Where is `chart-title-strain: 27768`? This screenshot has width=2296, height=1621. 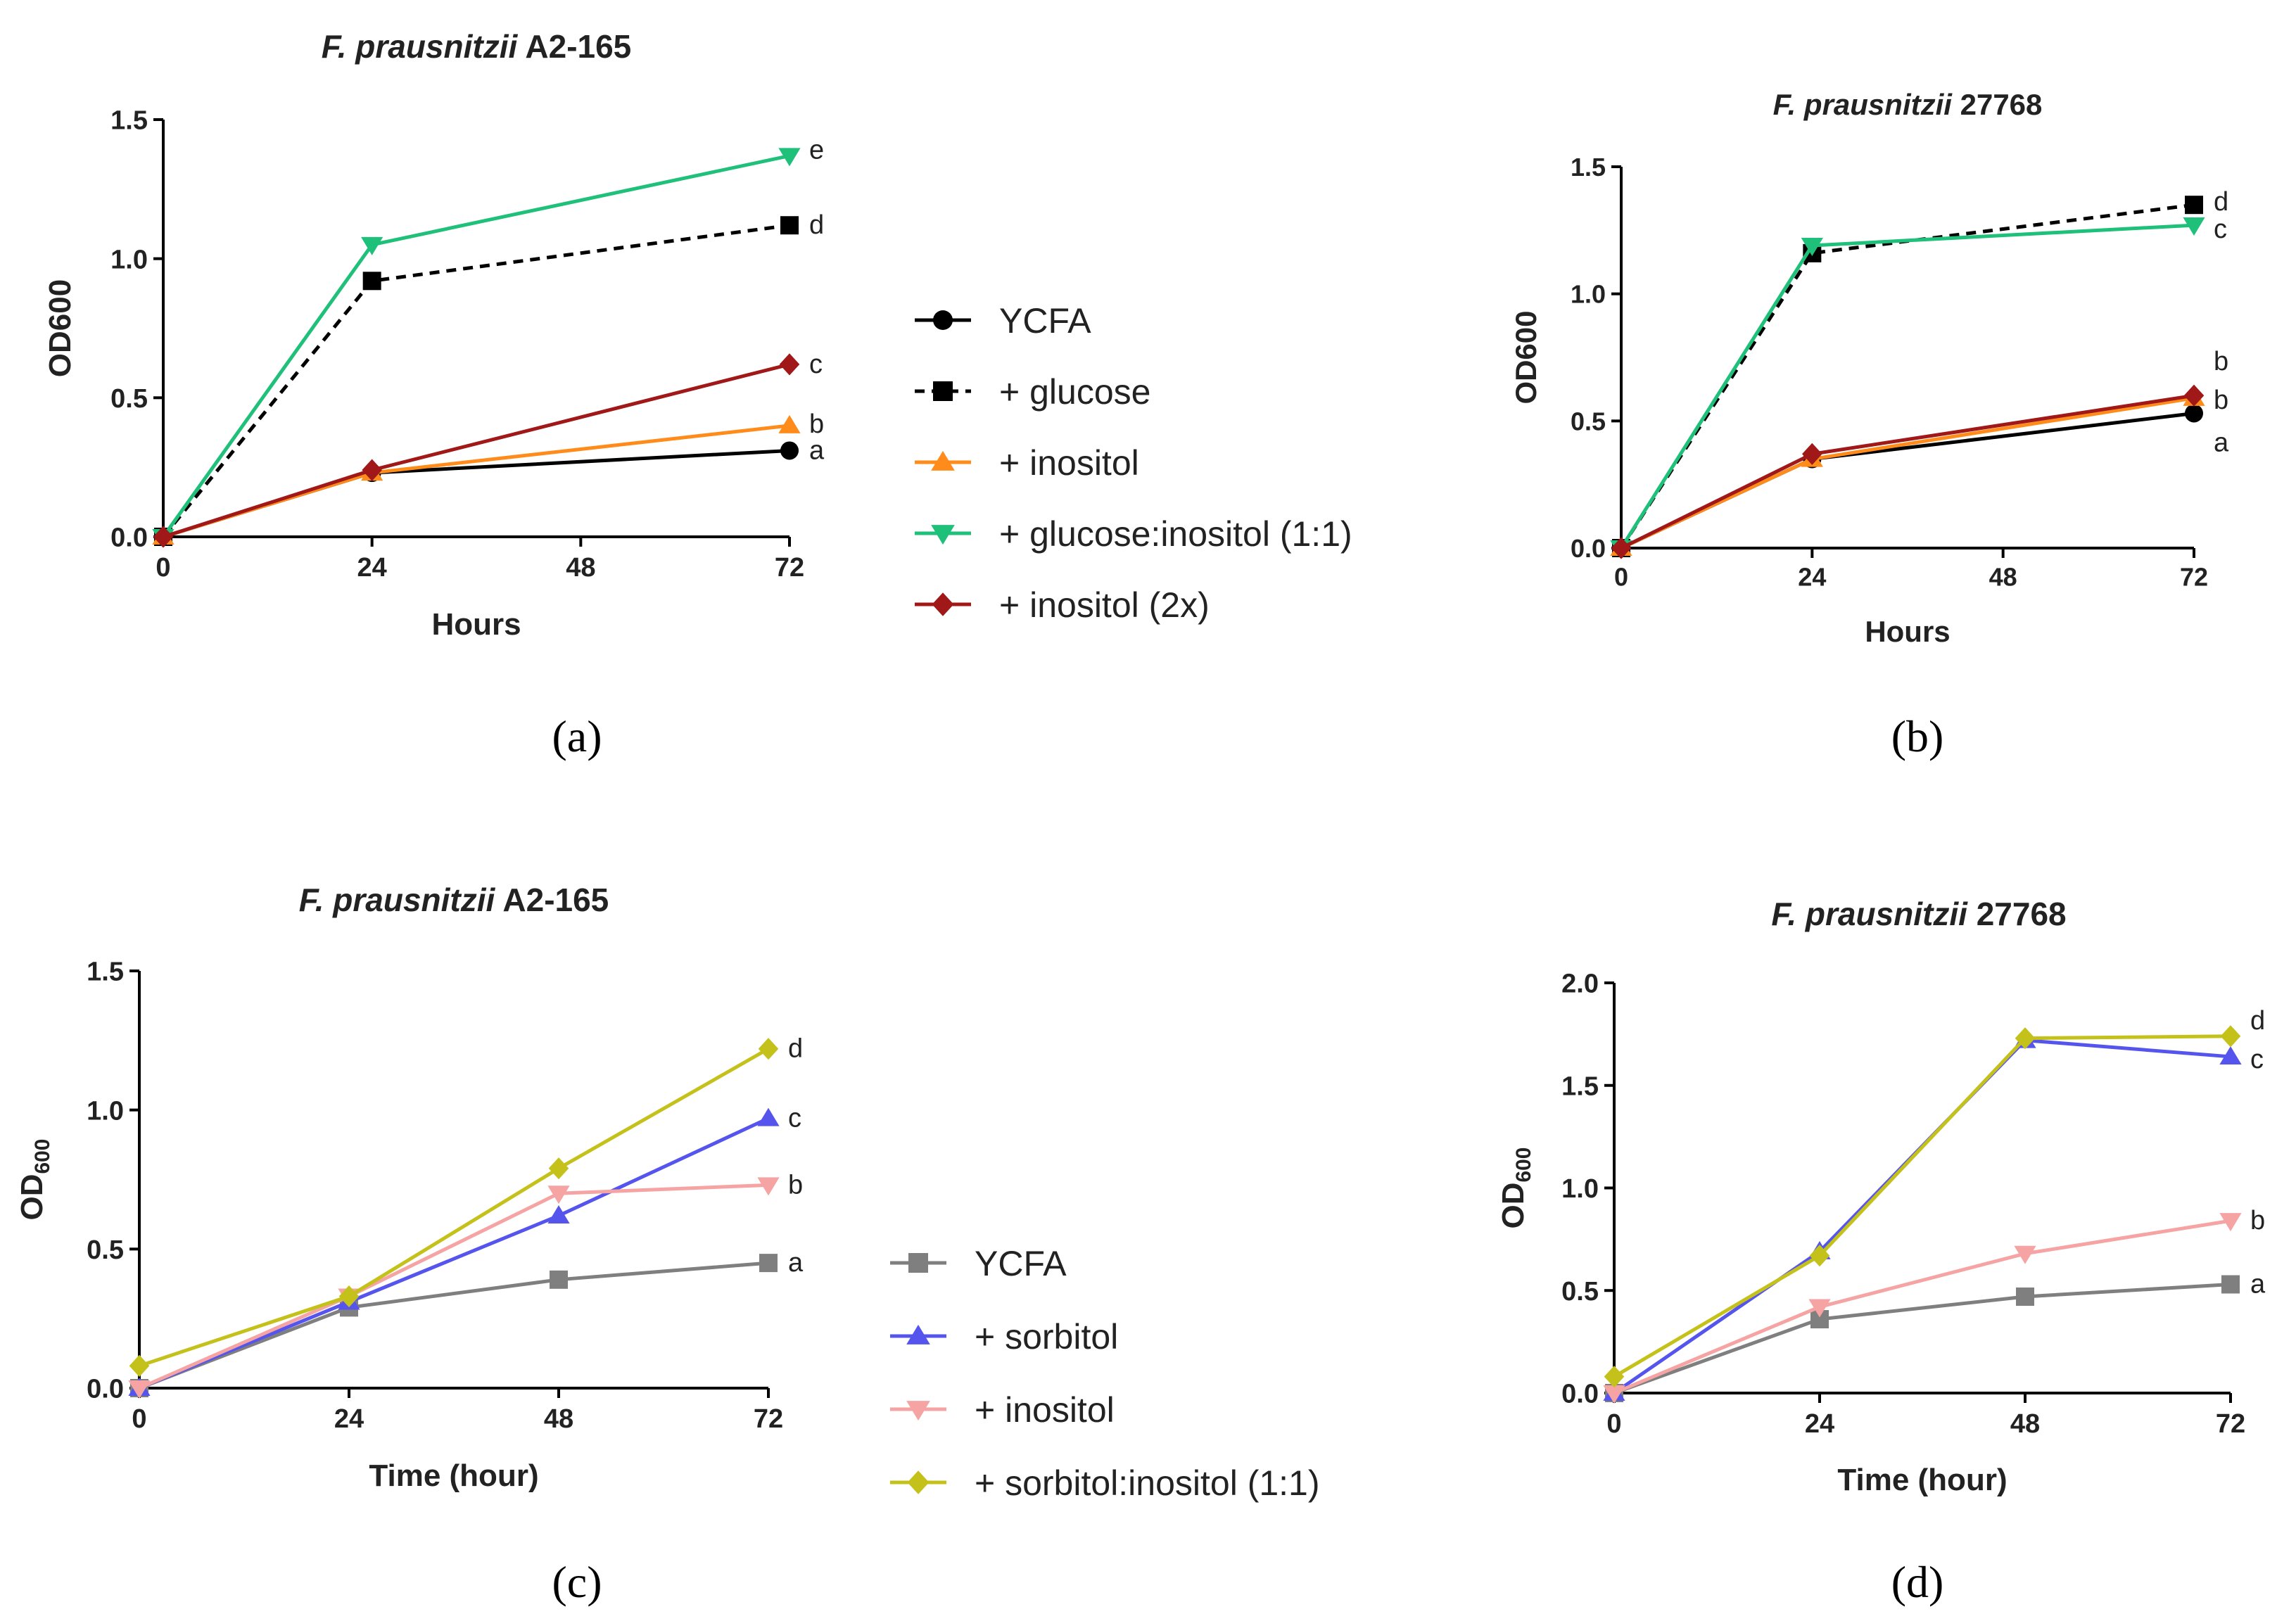
chart-title-strain: 27768 is located at coordinates (2022, 914).